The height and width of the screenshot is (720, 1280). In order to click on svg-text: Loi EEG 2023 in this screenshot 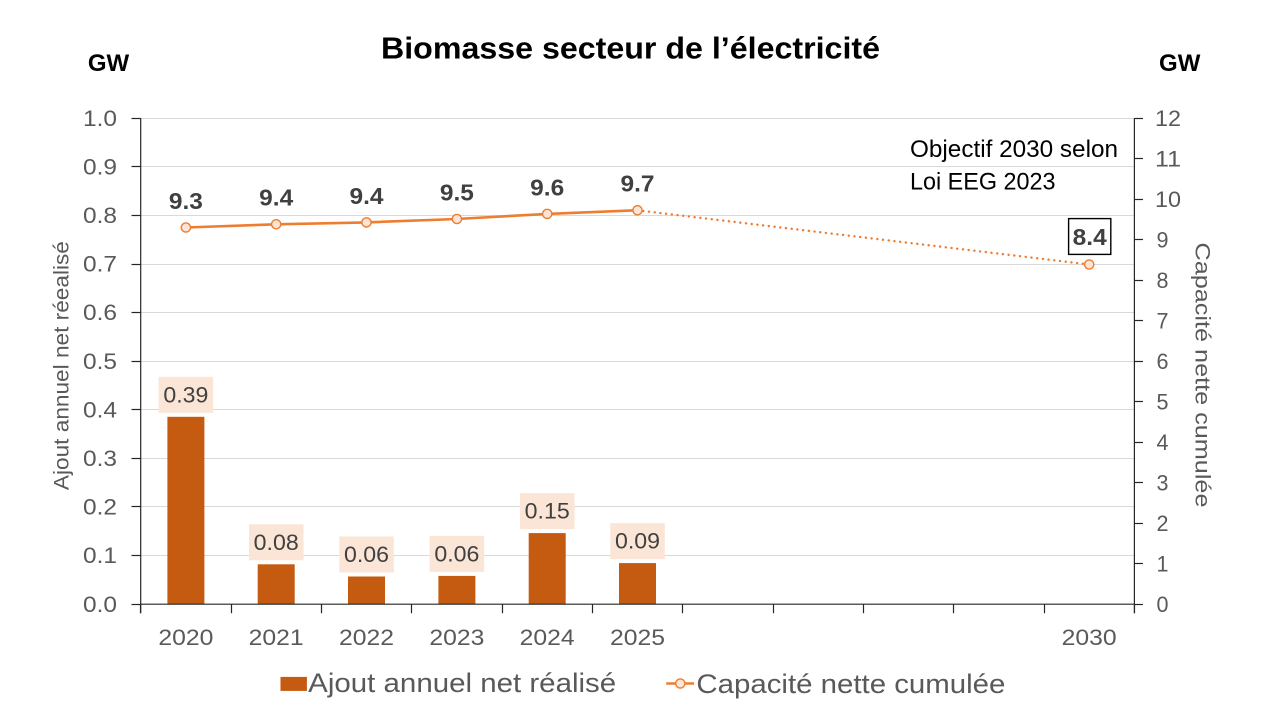, I will do `click(983, 182)`.